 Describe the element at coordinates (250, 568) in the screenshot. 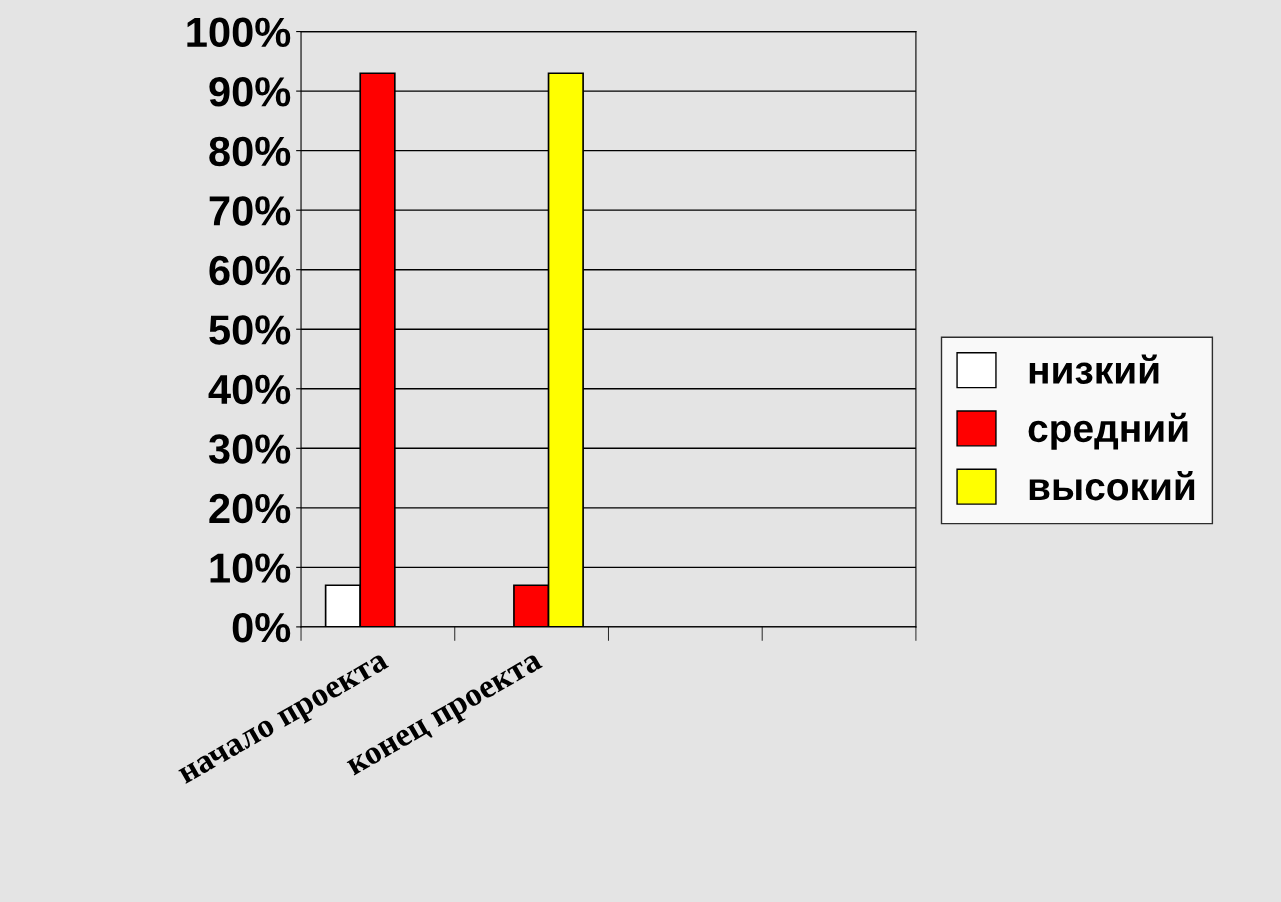

I see `y-tick-label: 10%` at that location.